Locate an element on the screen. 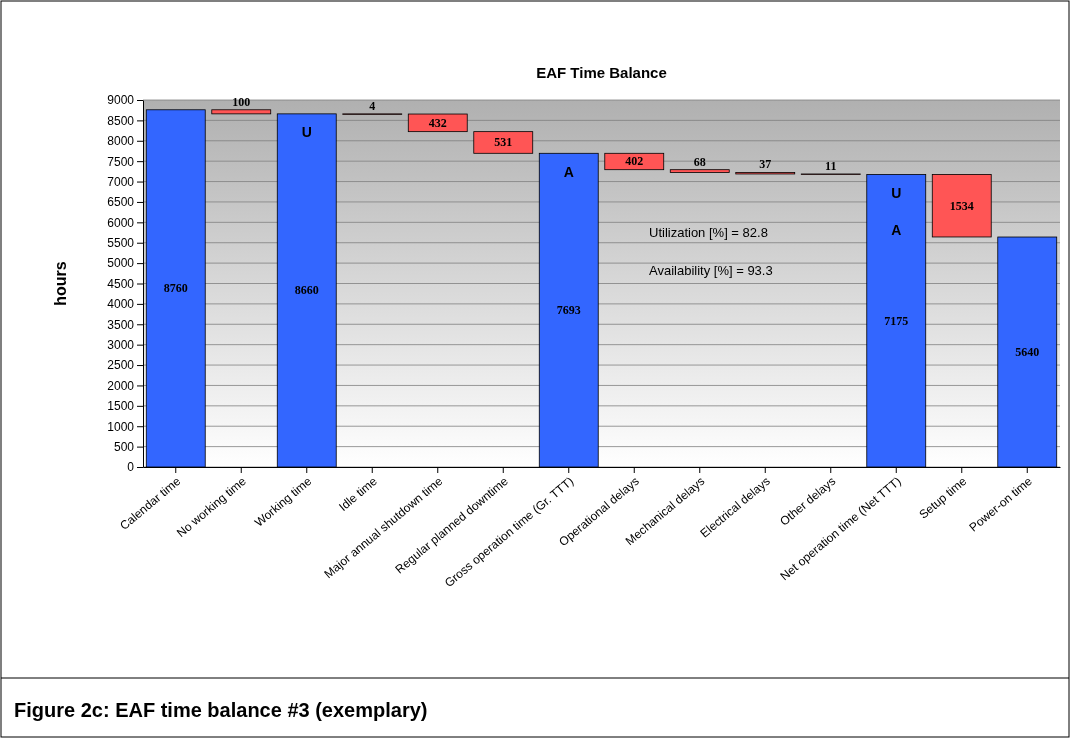  data-label: 1534 is located at coordinates (961, 205).